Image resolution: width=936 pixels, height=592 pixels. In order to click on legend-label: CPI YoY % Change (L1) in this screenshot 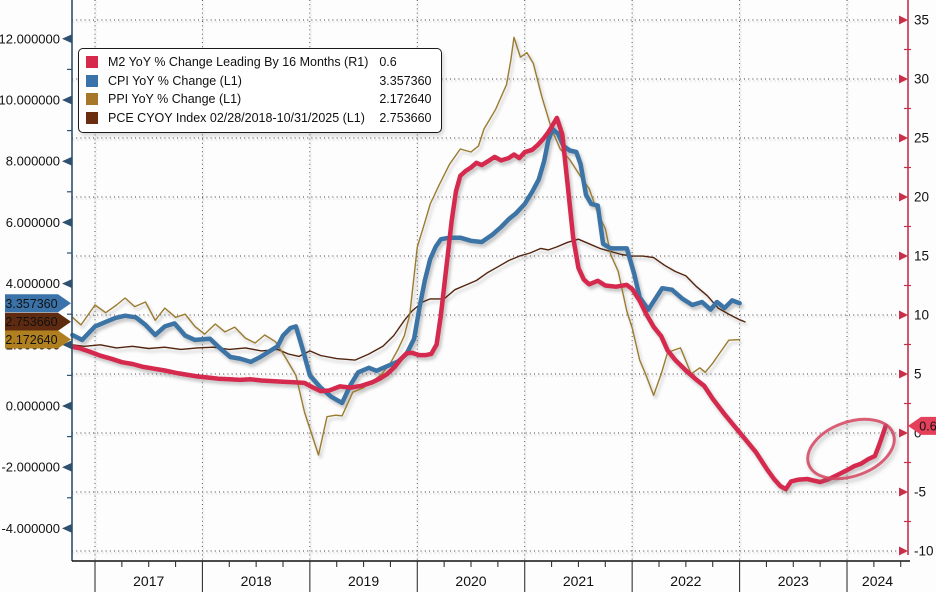, I will do `click(175, 80)`.